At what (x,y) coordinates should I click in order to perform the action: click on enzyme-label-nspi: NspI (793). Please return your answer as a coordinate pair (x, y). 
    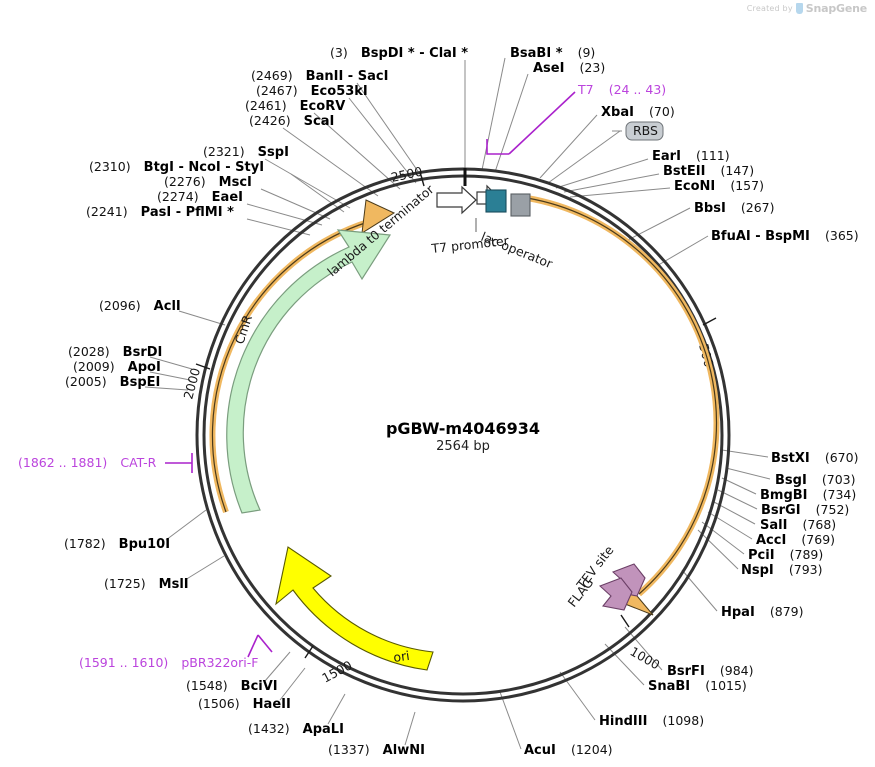
    Looking at the image, I should click on (781, 568).